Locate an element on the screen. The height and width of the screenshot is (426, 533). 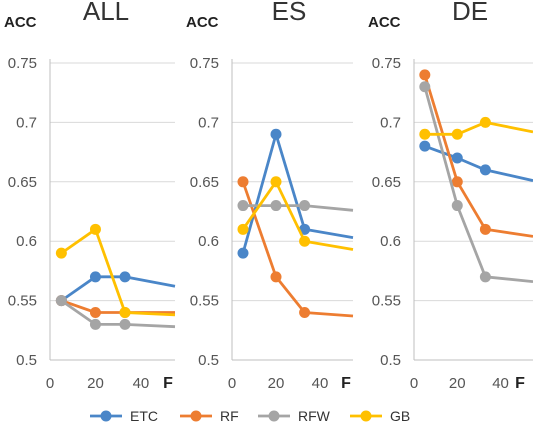
legend-label: ETC is located at coordinates (144, 416).